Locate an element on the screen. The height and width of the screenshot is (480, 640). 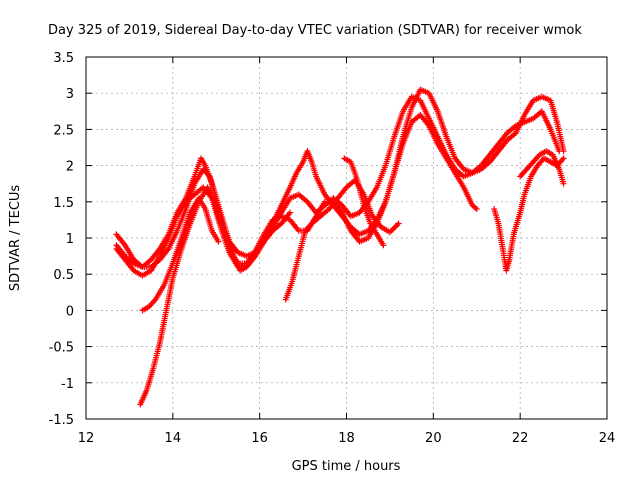
x-tick-label: 12 is located at coordinates (86, 438).